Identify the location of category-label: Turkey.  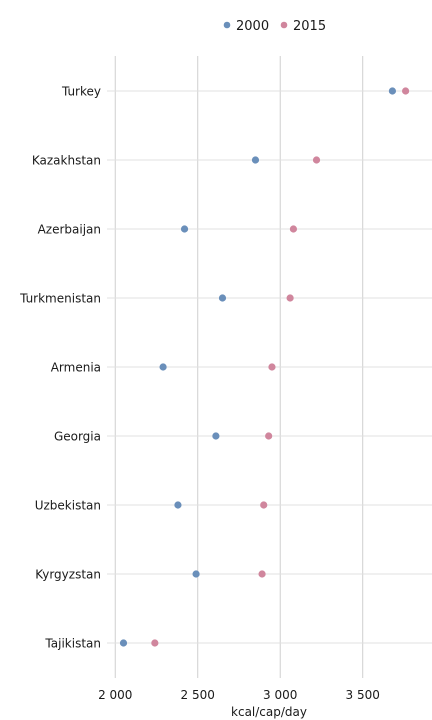
(81, 92).